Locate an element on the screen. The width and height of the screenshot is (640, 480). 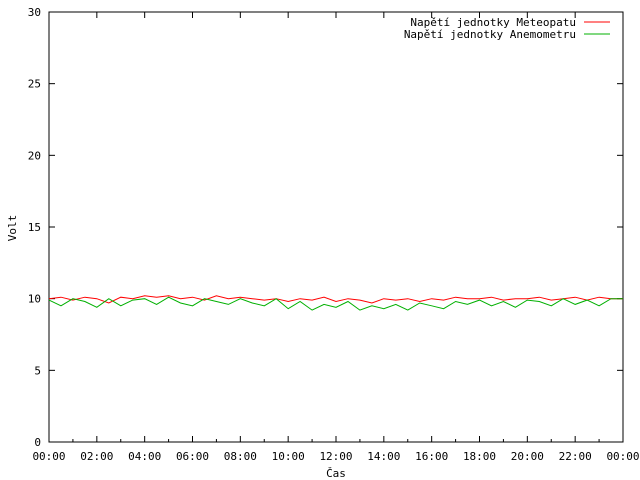
y-tick-label: 5 is located at coordinates (37, 370).